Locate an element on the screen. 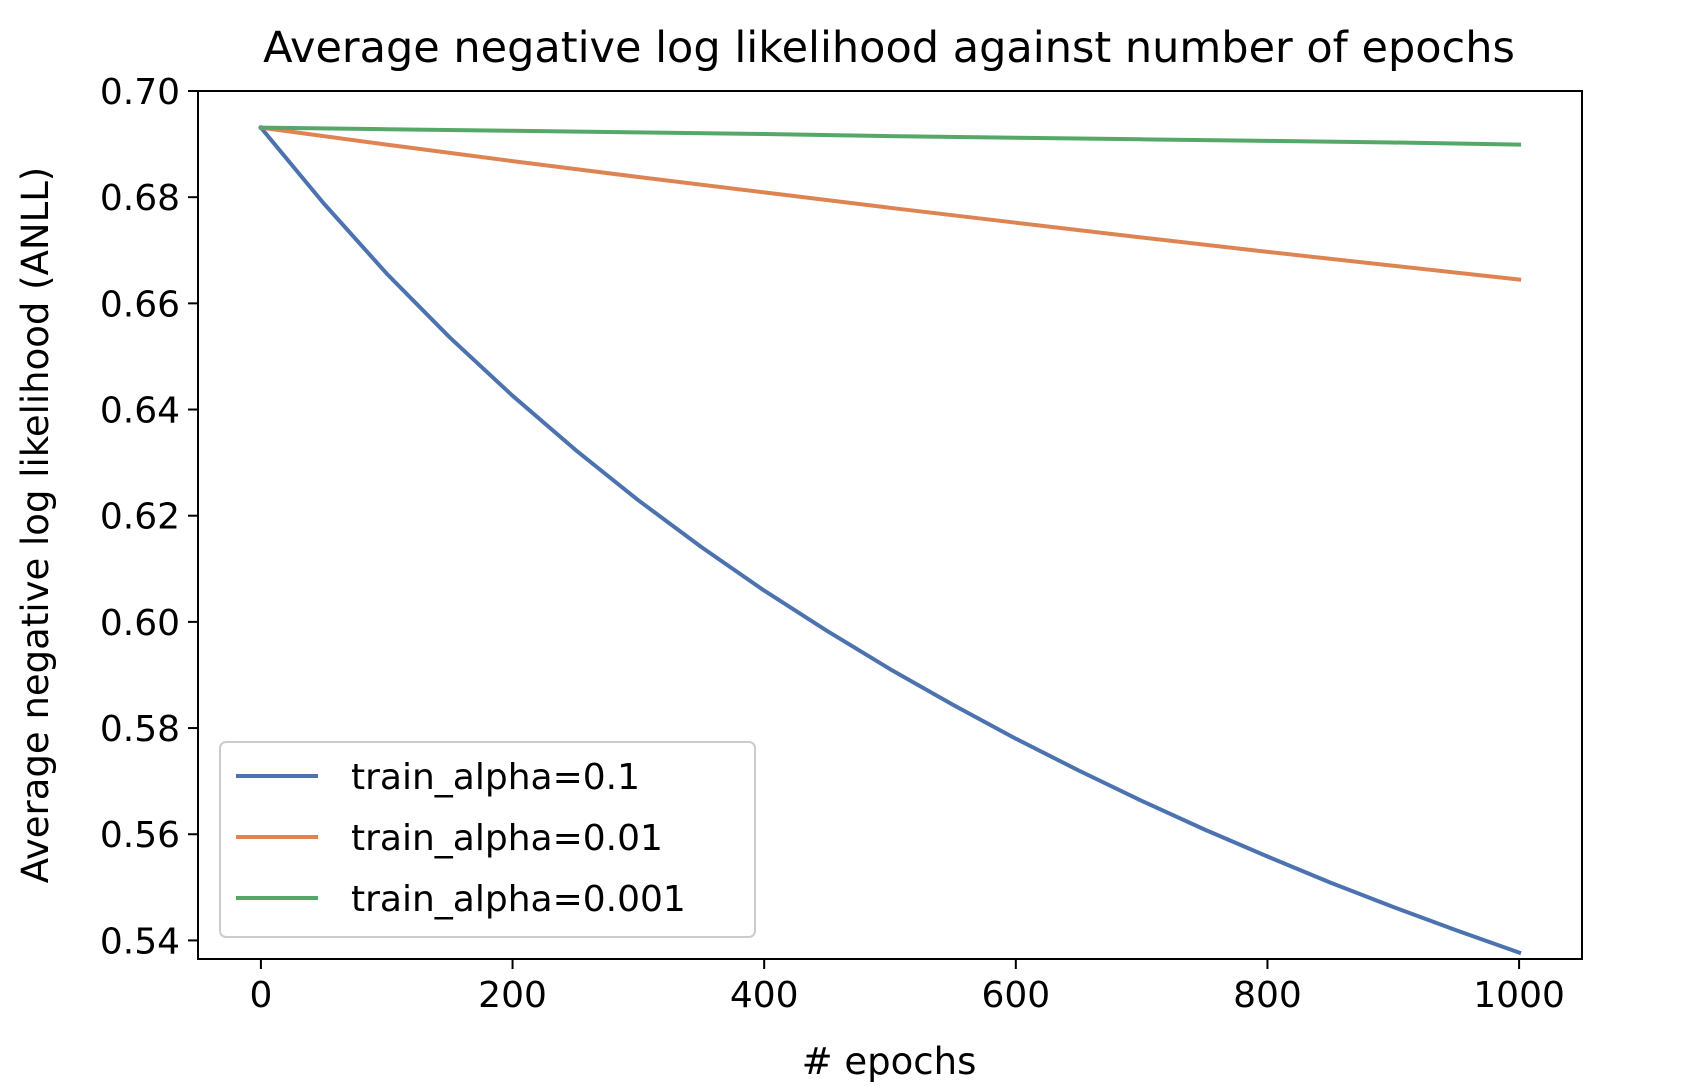  y-tick-label: 0.68 is located at coordinates (140, 198).